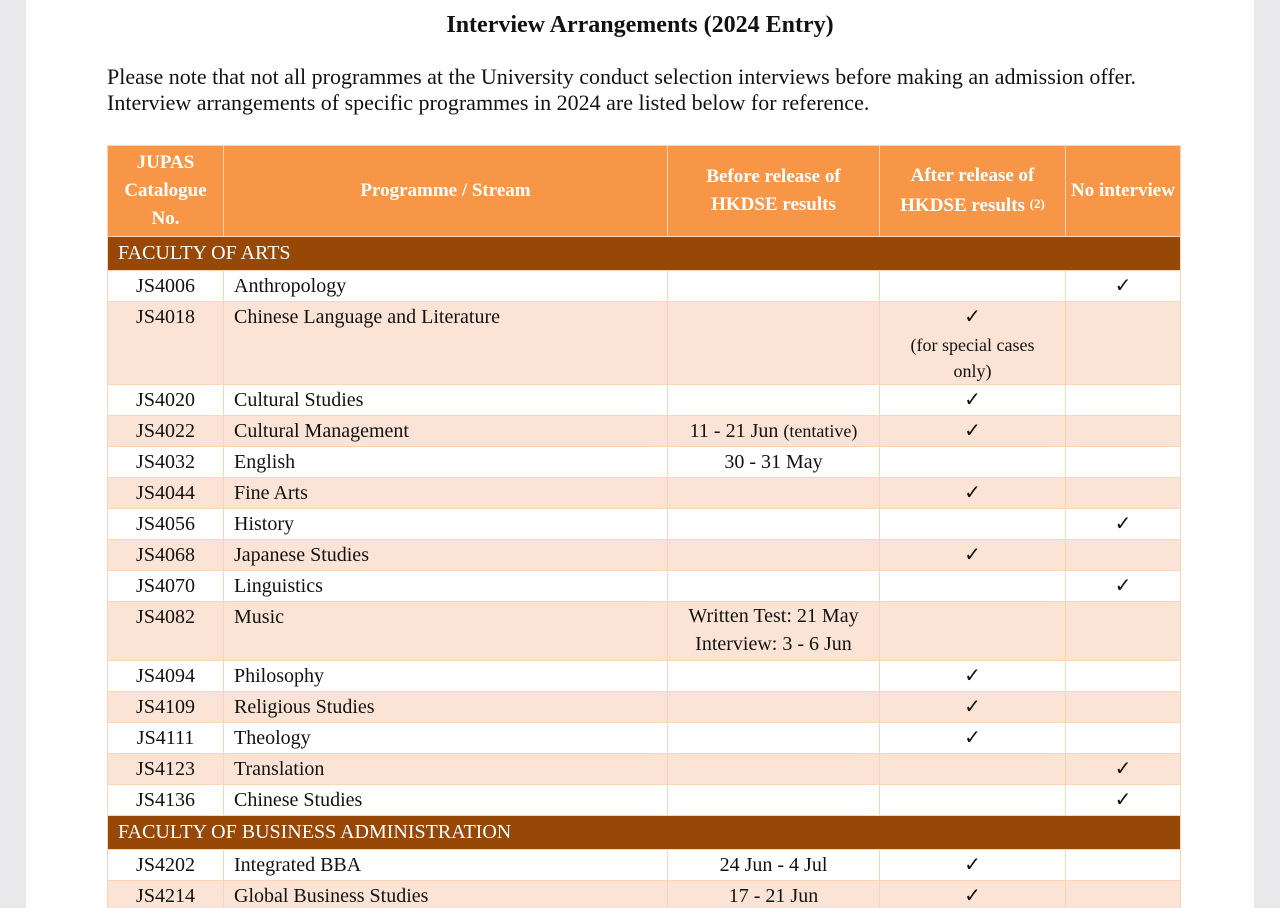  I want to click on table-row: JS4056 History ✓, so click(644, 524).